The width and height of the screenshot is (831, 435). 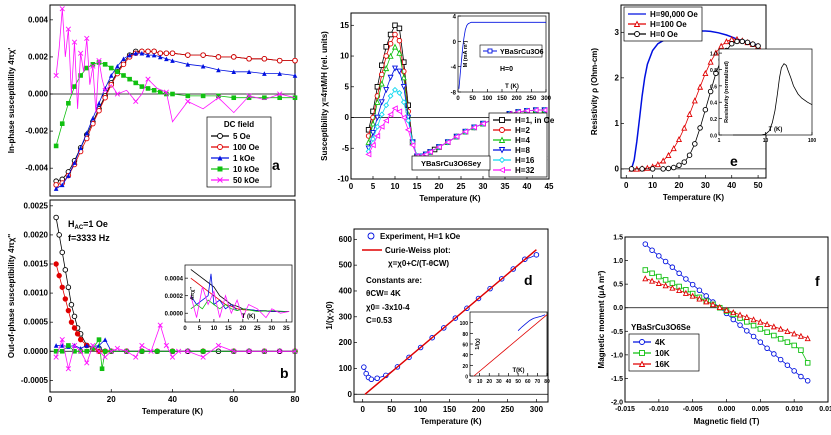 What do you see at coordinates (528, 280) in the screenshot?
I see `panel-label: d` at bounding box center [528, 280].